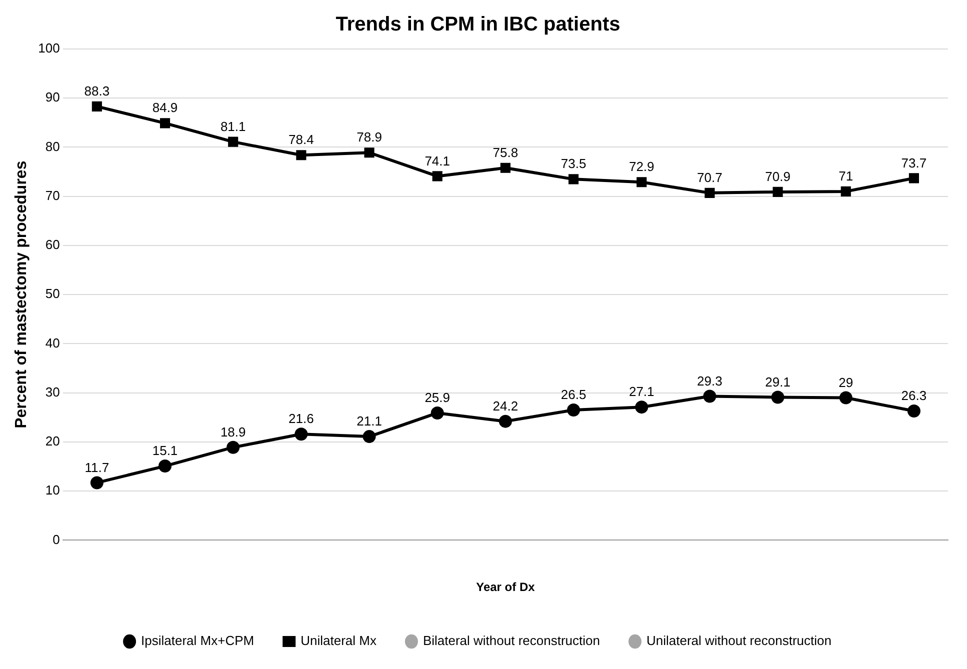  What do you see at coordinates (301, 418) in the screenshot?
I see `data-label: 21.6` at bounding box center [301, 418].